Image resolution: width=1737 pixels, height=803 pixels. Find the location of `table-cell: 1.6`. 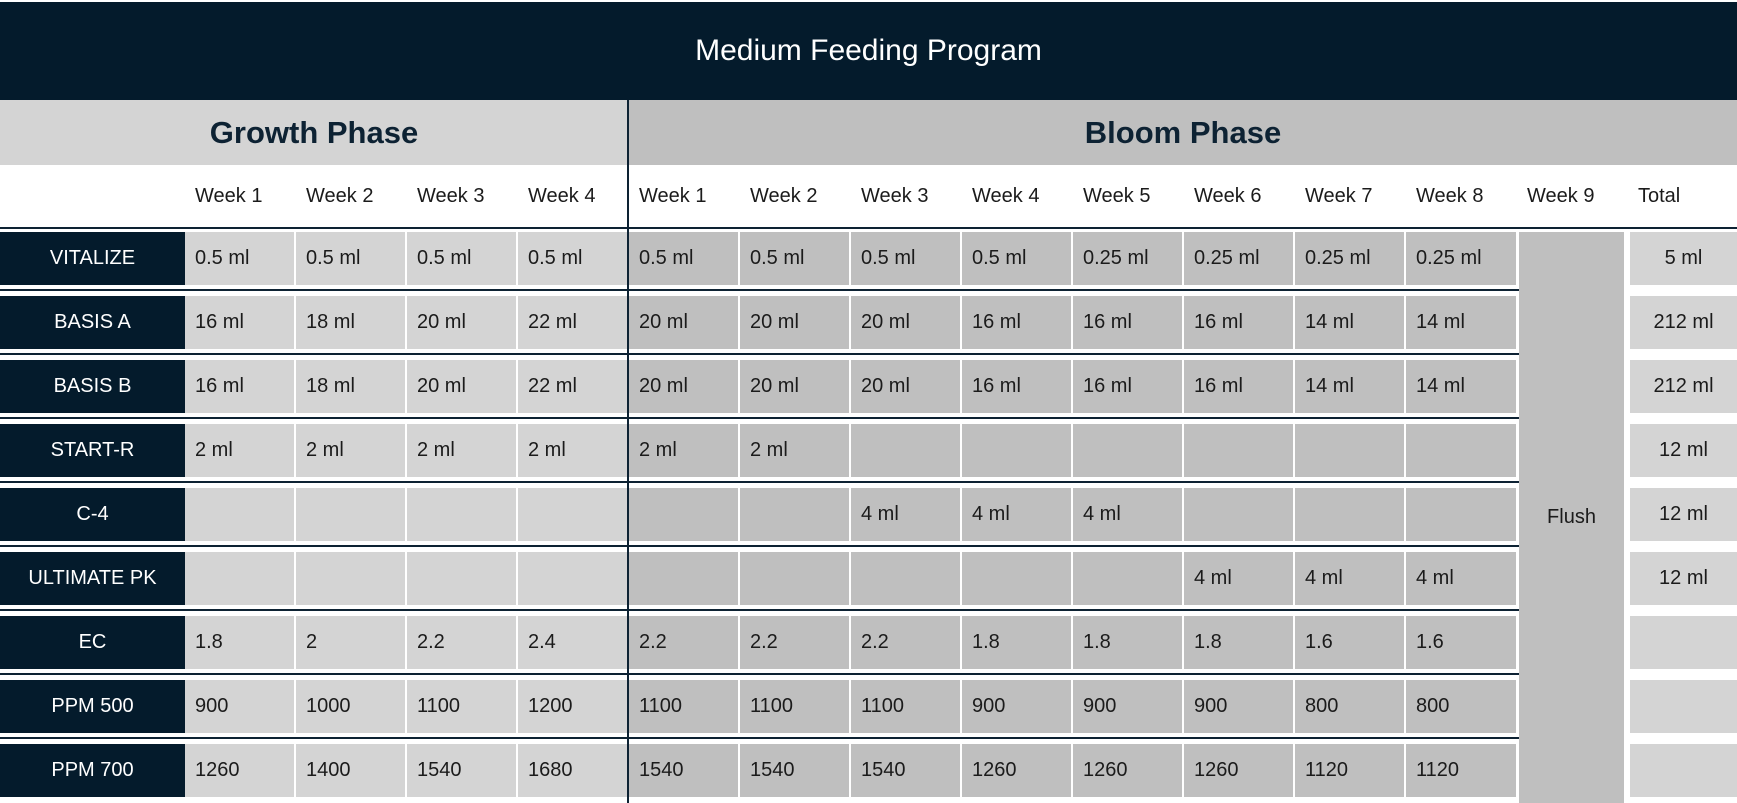

table-cell: 1.6 is located at coordinates (1349, 642).